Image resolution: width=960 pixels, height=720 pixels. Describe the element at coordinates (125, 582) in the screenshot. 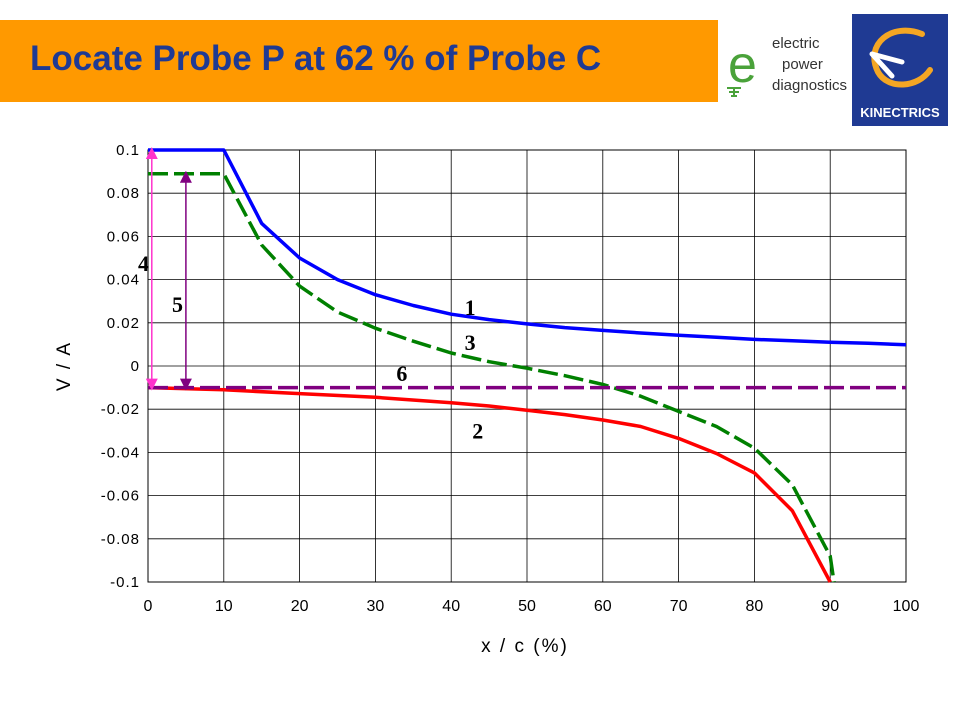

I see `y-tick-label: -0.1` at that location.